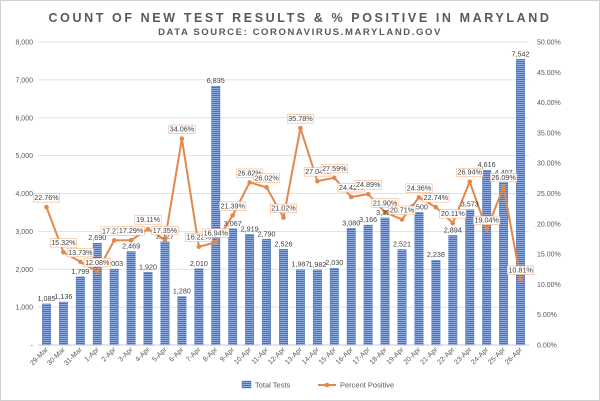 The height and width of the screenshot is (401, 600). I want to click on y-right-tick-label: 40.00%, so click(549, 103).